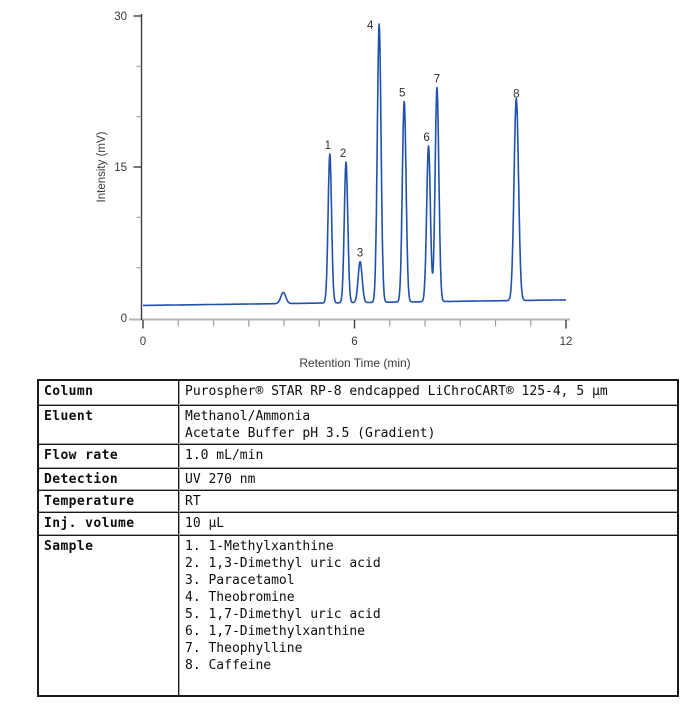  Describe the element at coordinates (426, 138) in the screenshot. I see `peak-label: 6` at that location.